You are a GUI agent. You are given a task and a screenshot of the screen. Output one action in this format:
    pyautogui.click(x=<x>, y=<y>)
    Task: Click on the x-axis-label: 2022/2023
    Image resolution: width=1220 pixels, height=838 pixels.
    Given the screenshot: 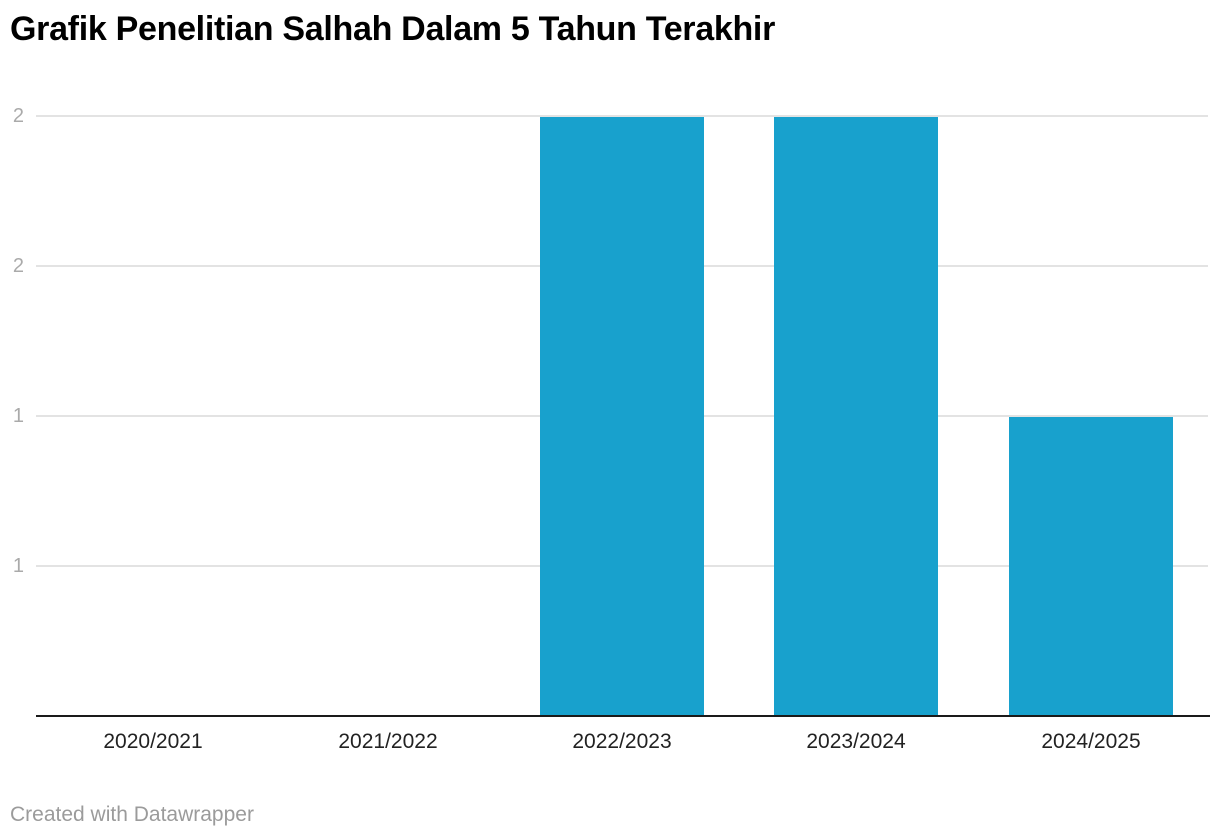 What is the action you would take?
    pyautogui.click(x=622, y=741)
    